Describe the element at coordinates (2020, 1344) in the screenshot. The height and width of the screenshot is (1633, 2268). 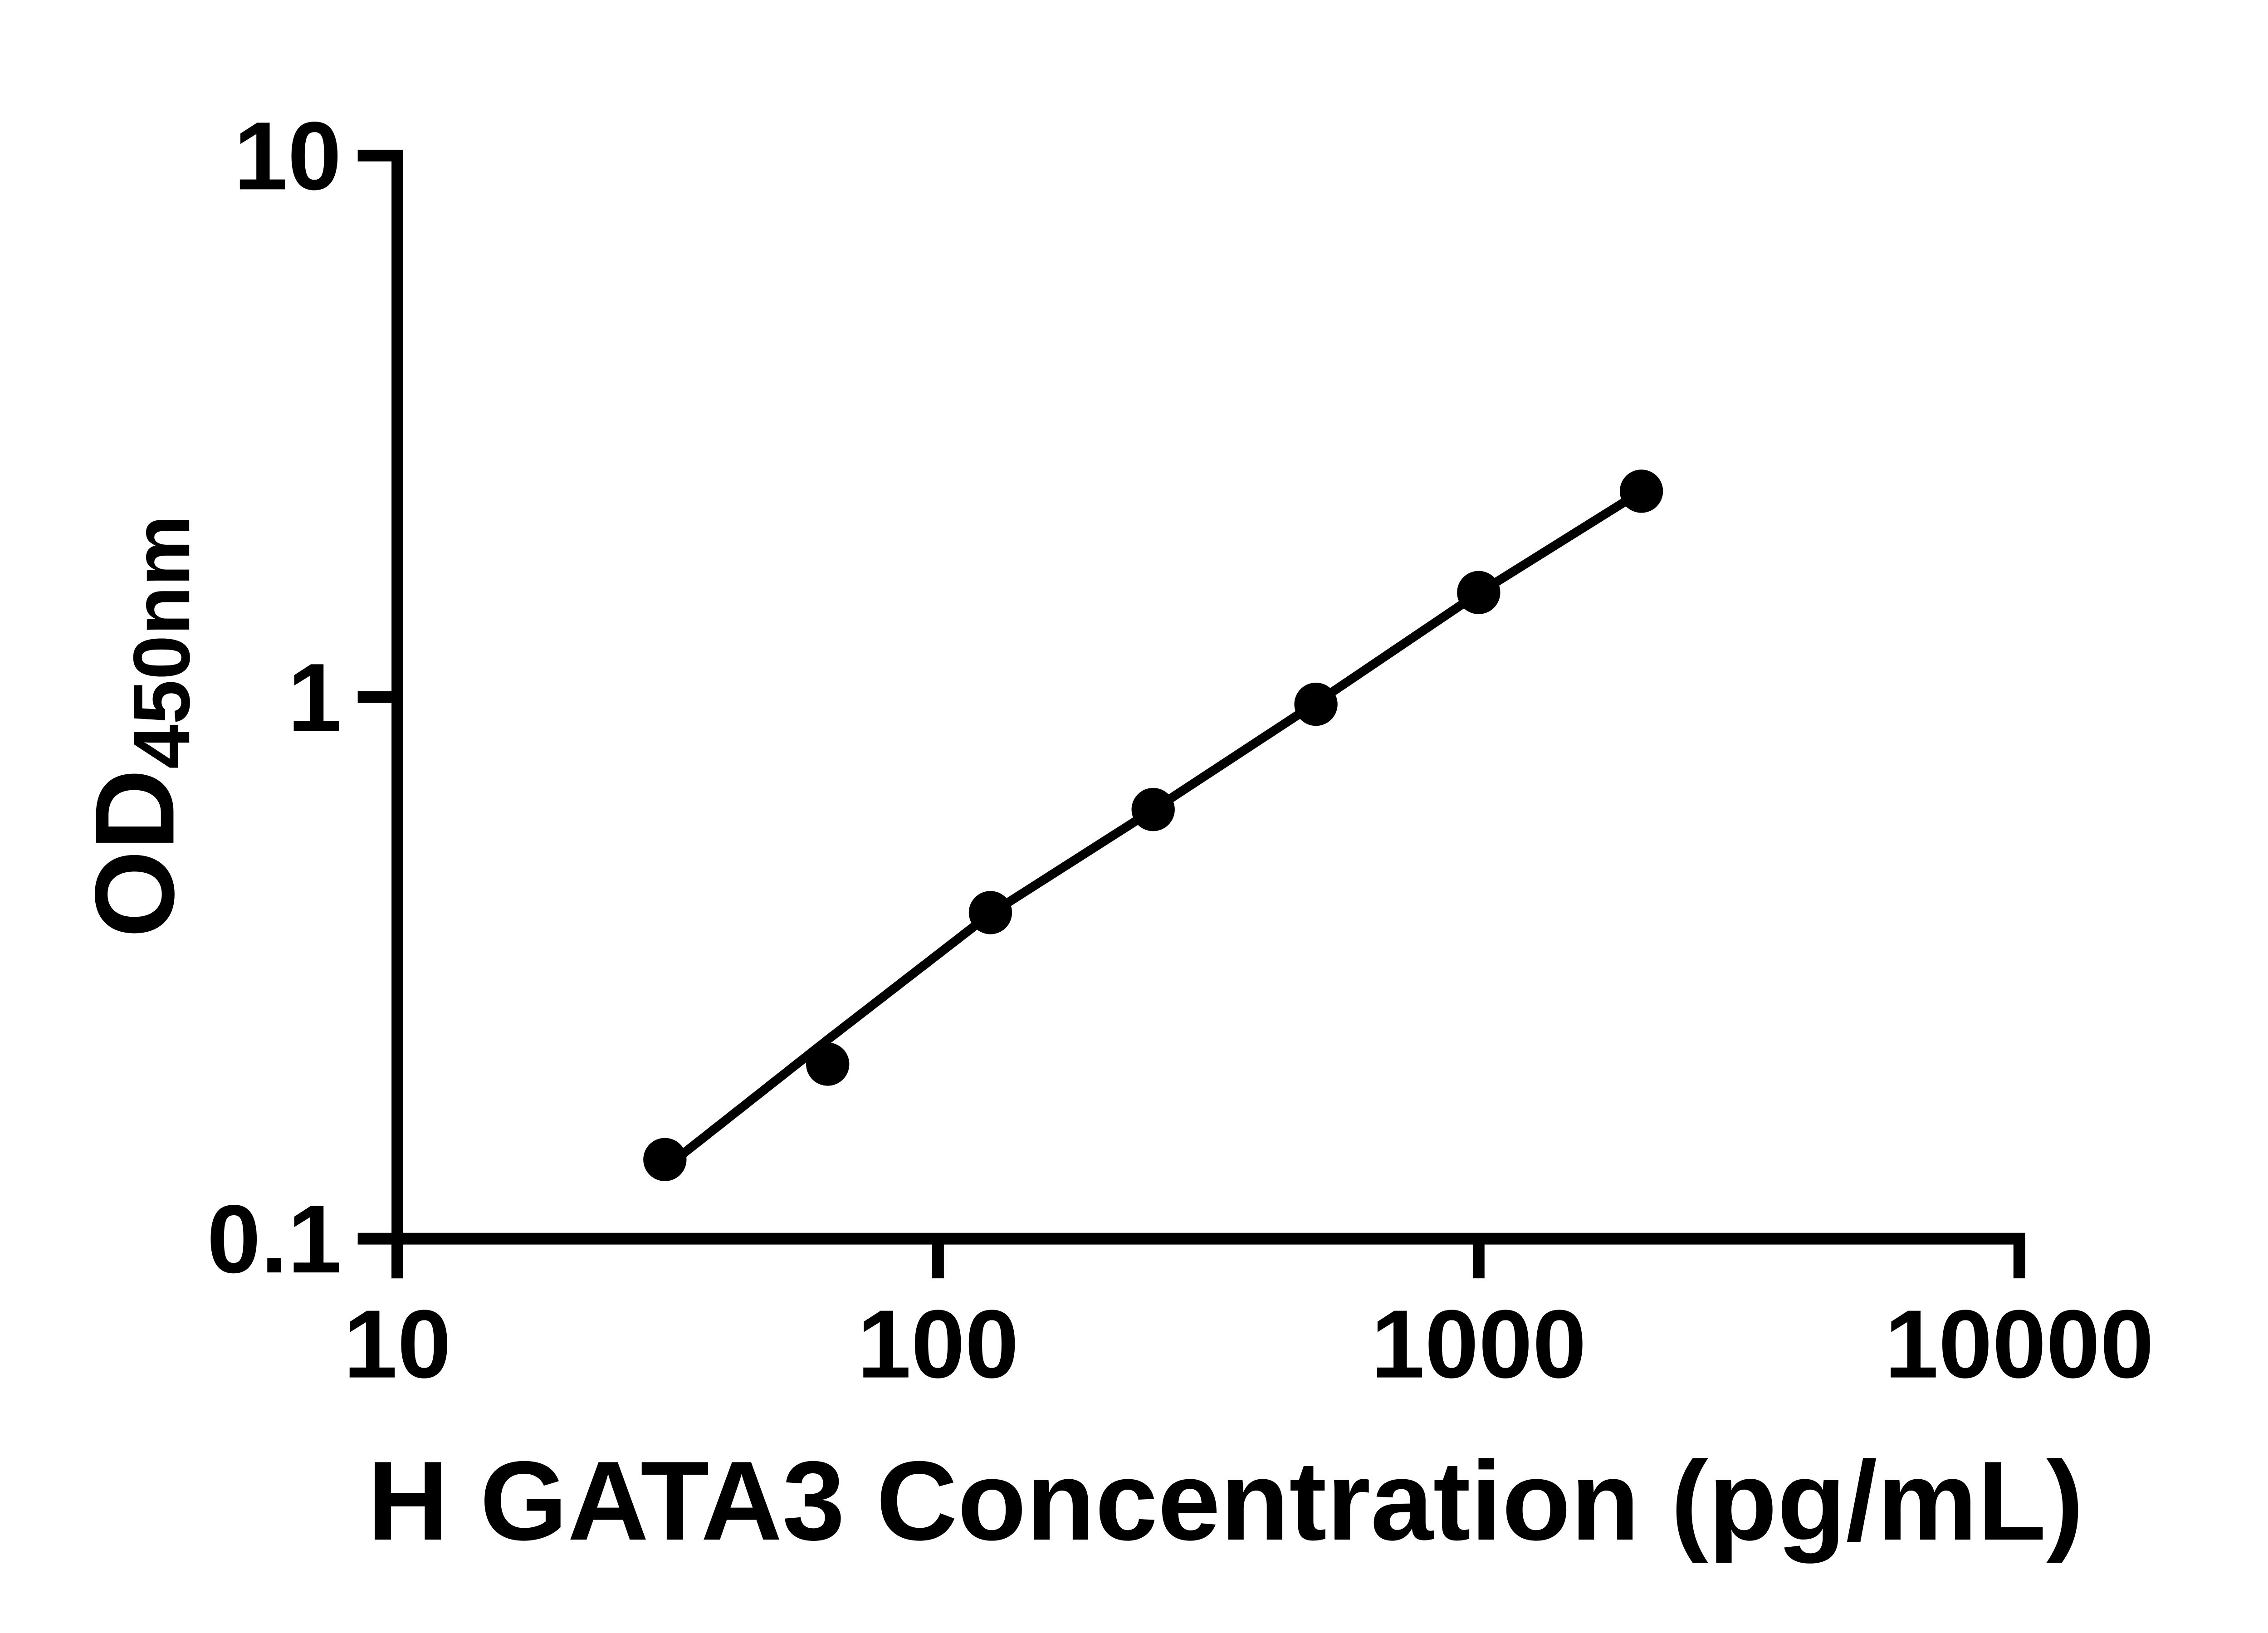
I see `x-tick-label: 10000` at that location.